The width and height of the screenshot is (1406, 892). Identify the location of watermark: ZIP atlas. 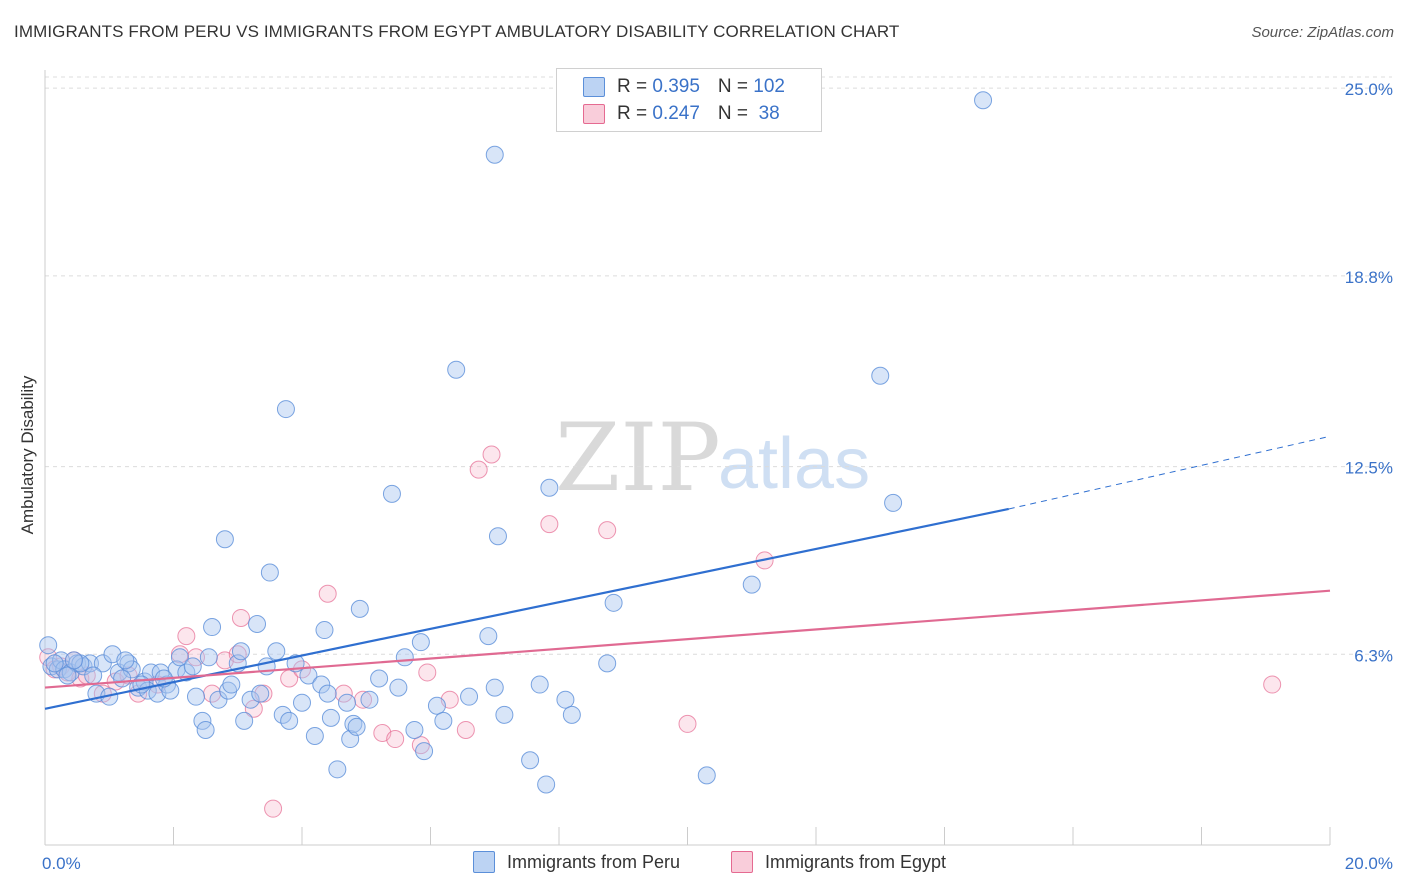
(712, 458).